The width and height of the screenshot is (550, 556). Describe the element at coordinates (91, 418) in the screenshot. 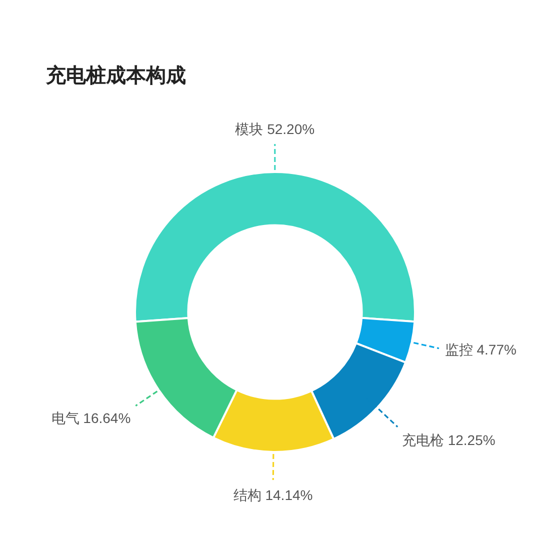

I see `slice-label: 电气 16.64%` at that location.